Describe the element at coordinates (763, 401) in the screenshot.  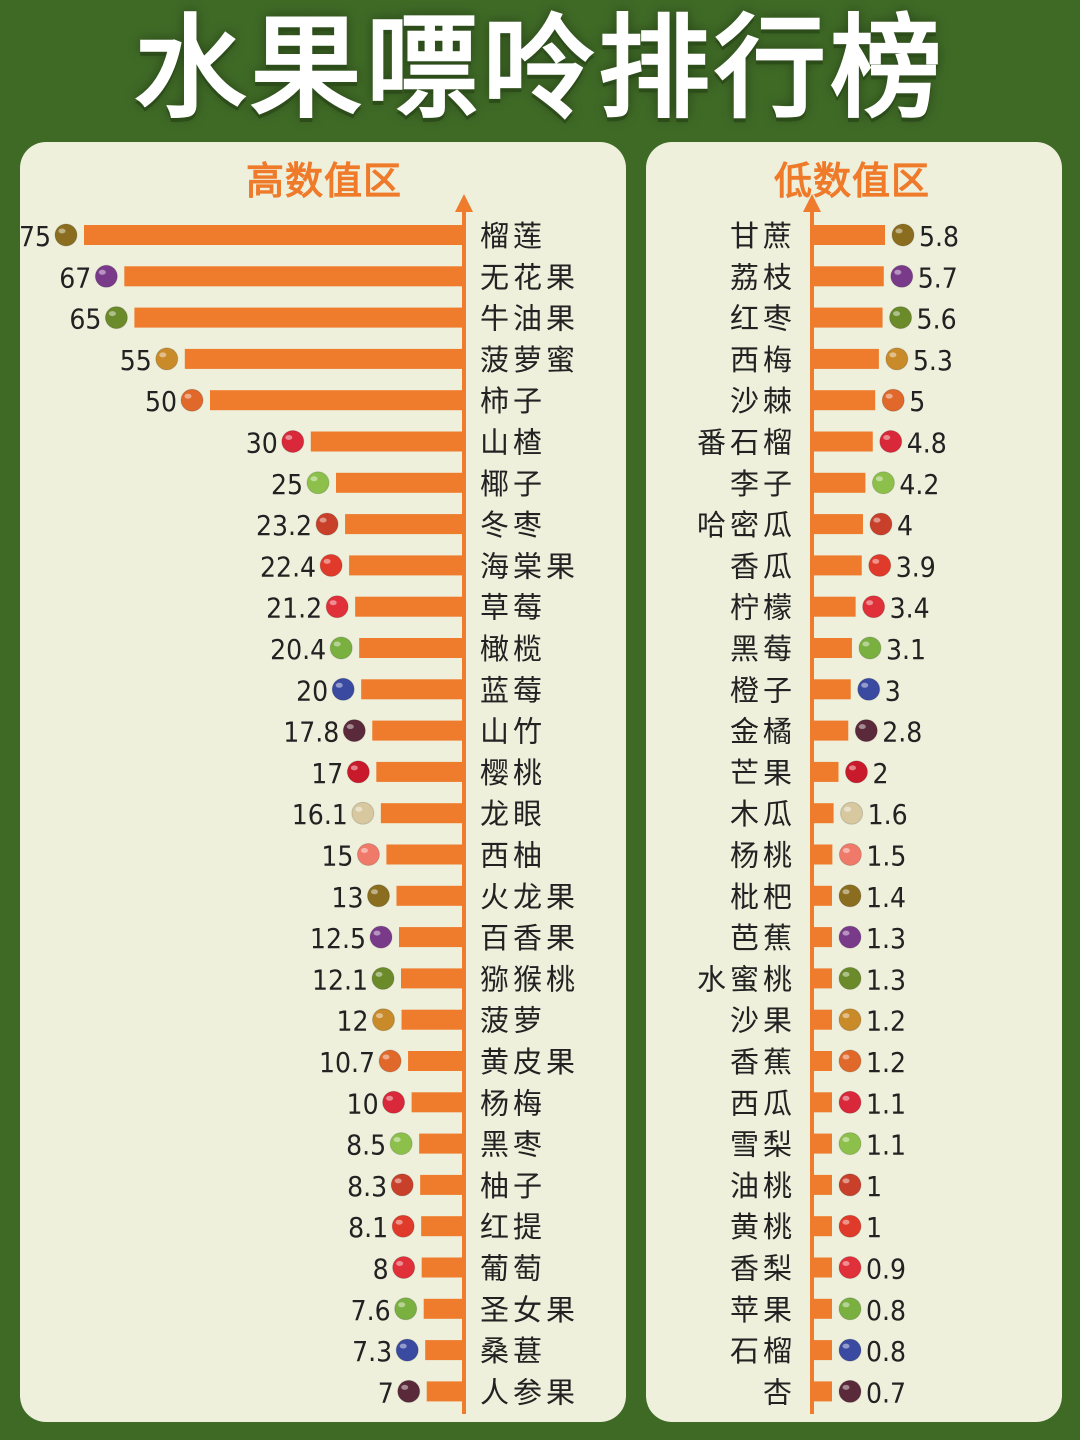
I see `category-label: 沙棘` at that location.